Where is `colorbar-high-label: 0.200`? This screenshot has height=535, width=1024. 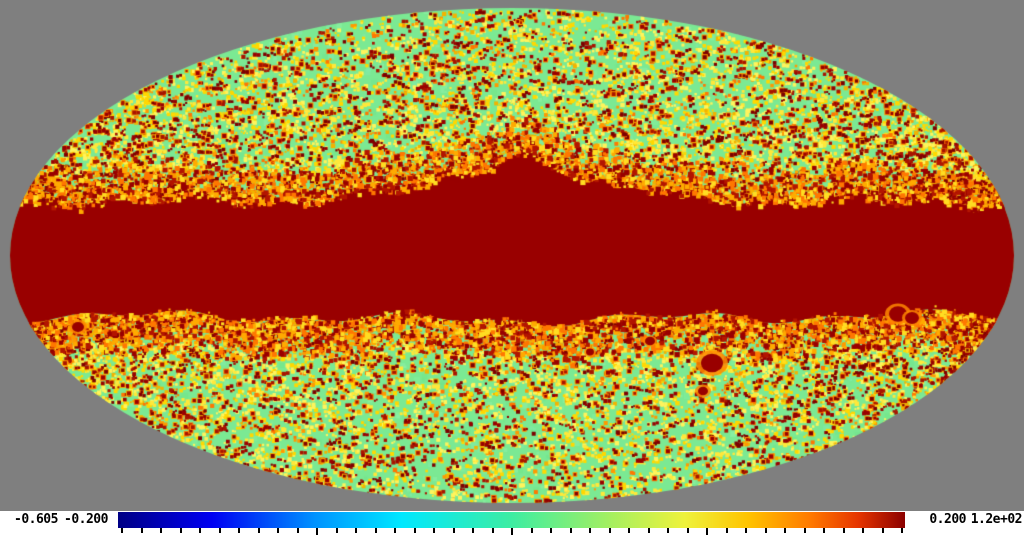
colorbar-high-label: 0.200 is located at coordinates (947, 519).